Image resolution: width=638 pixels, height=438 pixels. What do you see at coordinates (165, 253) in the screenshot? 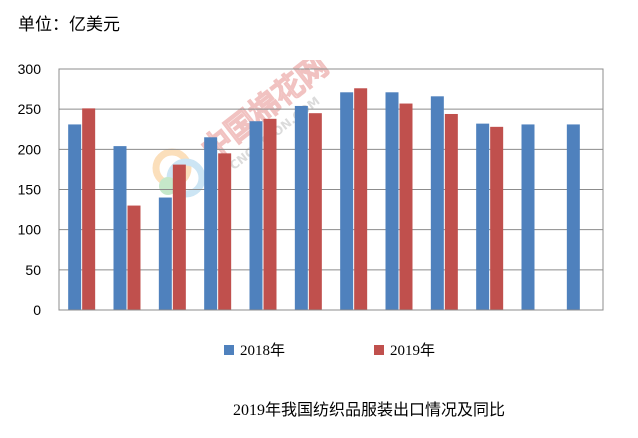
I see `bar-2018年-3` at bounding box center [165, 253].